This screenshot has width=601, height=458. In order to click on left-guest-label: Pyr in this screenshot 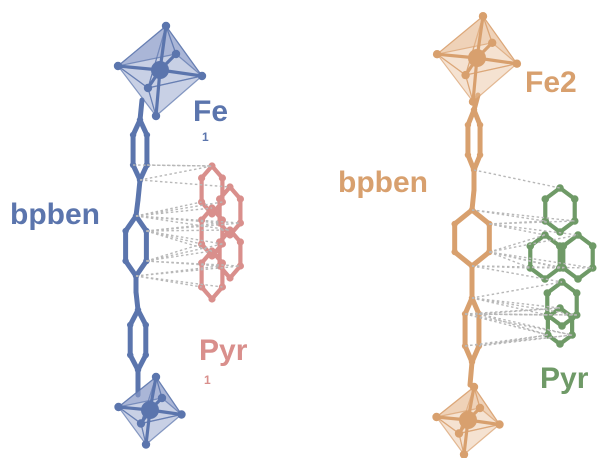, I will do `click(223, 350)`.